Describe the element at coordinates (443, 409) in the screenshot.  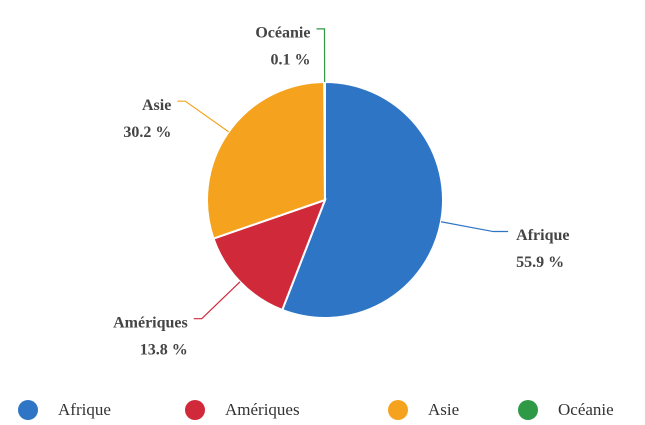
I see `legend-label: Asie` at that location.